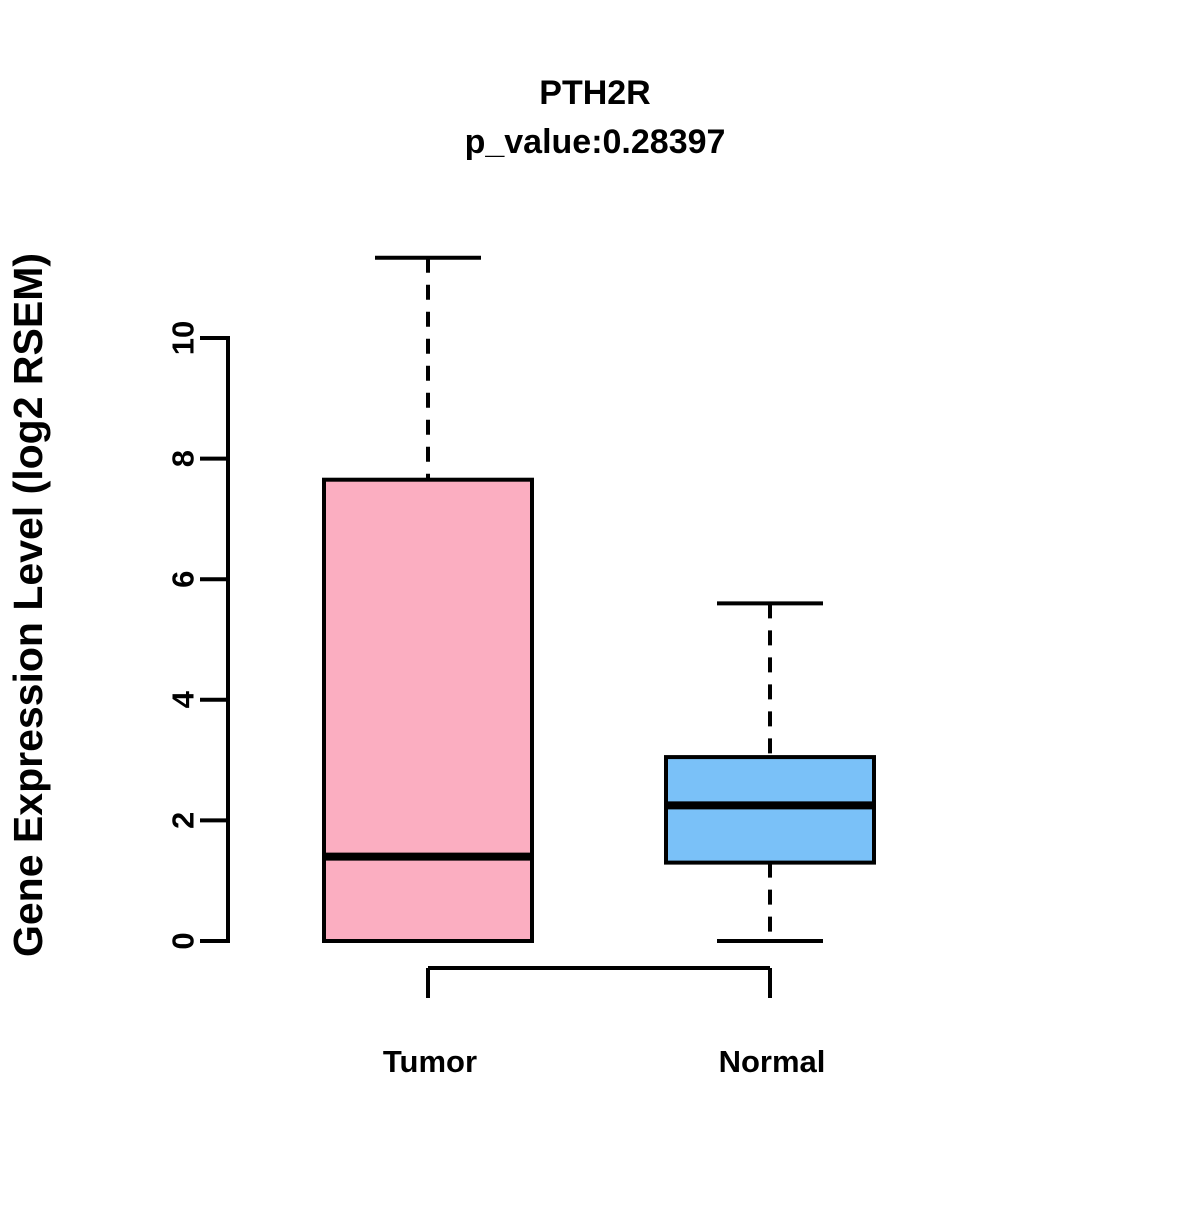 This screenshot has width=1200, height=1205. Describe the element at coordinates (772, 1061) in the screenshot. I see `x-tick-label-normal: Normal` at that location.